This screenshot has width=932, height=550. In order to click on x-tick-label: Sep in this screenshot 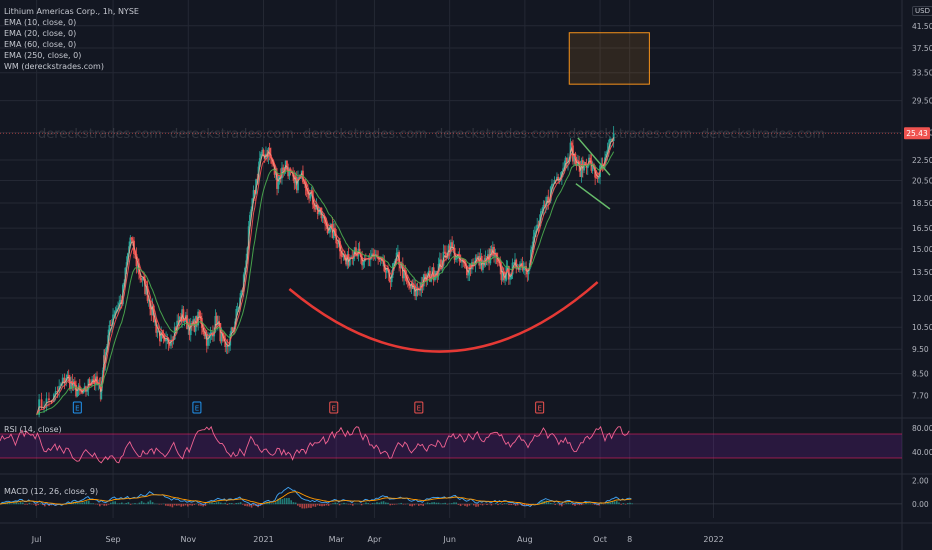, I will do `click(113, 539)`.